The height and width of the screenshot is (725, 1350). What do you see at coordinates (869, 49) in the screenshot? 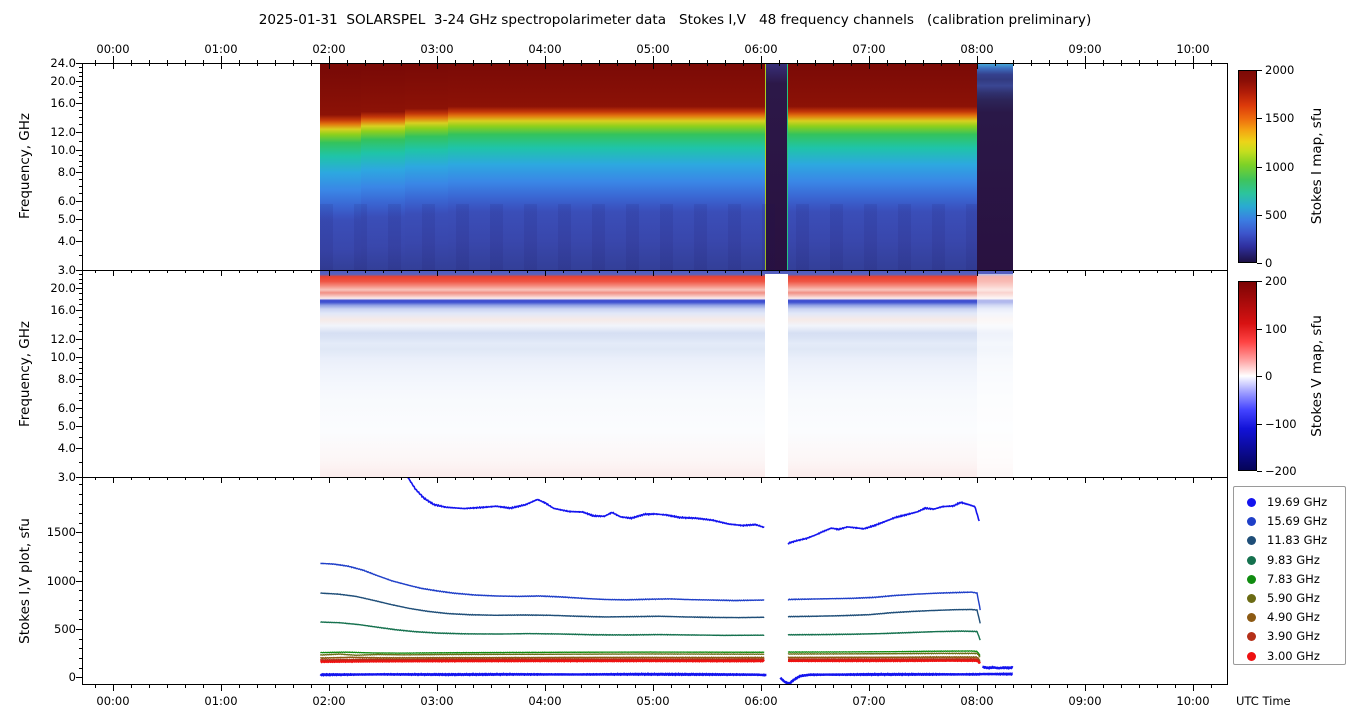
I see `x-tick-label: 07:00` at bounding box center [869, 49].